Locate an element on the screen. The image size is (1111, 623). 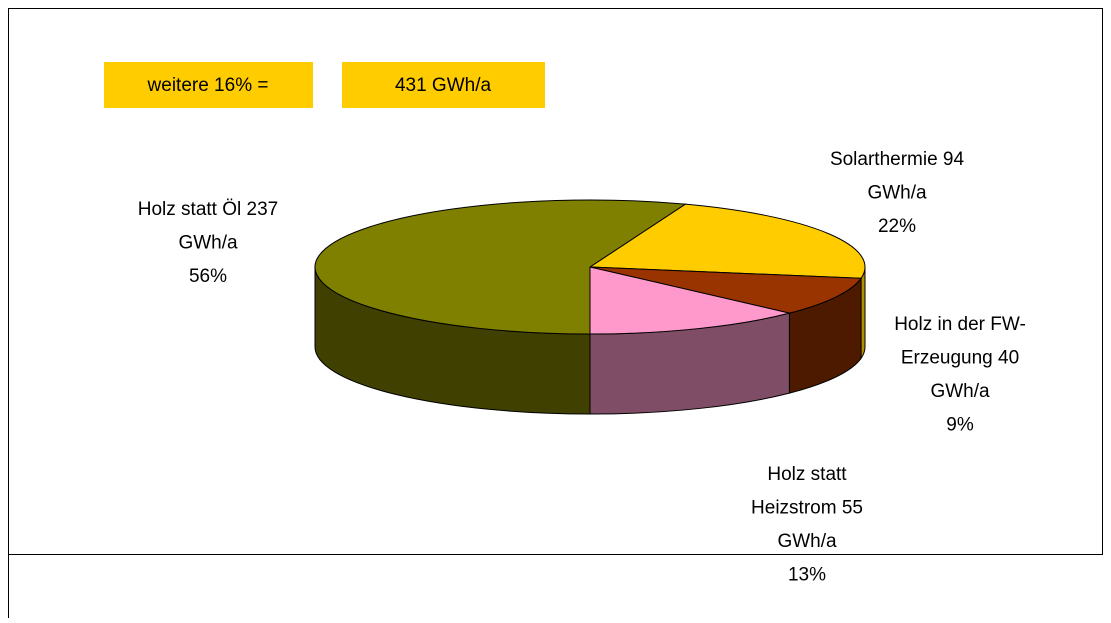
annotation: 431 GWh/a is located at coordinates (443, 85).